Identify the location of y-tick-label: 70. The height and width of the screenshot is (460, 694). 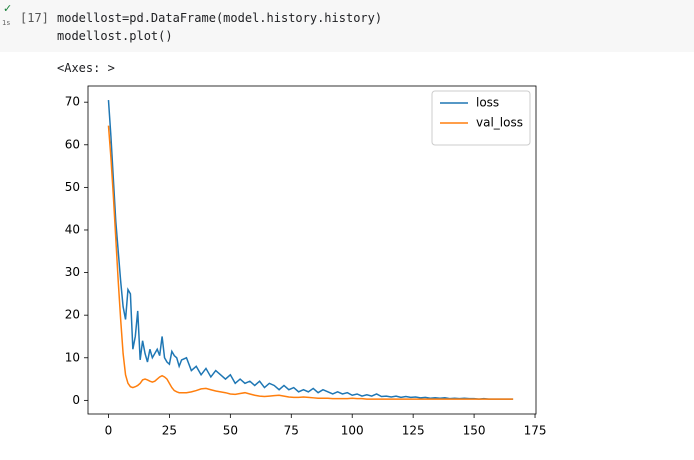
(72, 102).